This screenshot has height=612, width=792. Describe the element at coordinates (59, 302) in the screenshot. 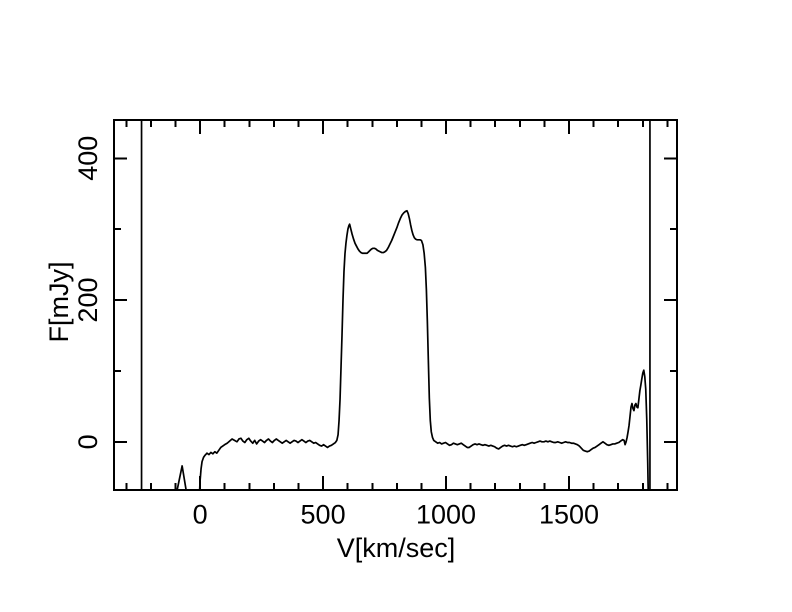

I see `y-axis-title: F[mJy]` at that location.